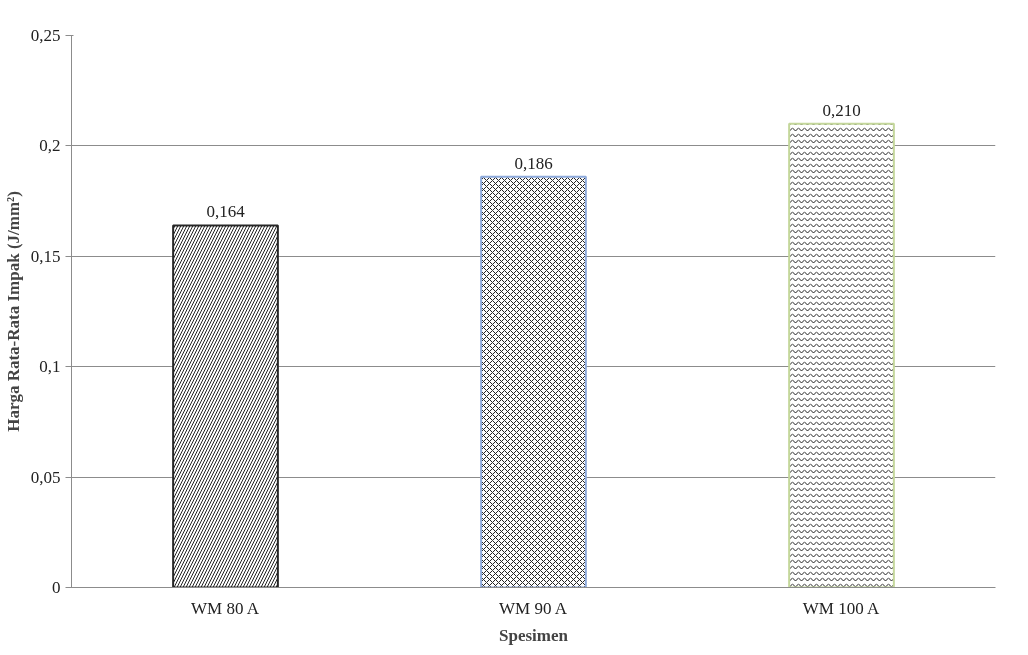 The image size is (1028, 655). What do you see at coordinates (45, 256) in the screenshot?
I see `y-tick-label: 0,15` at bounding box center [45, 256].